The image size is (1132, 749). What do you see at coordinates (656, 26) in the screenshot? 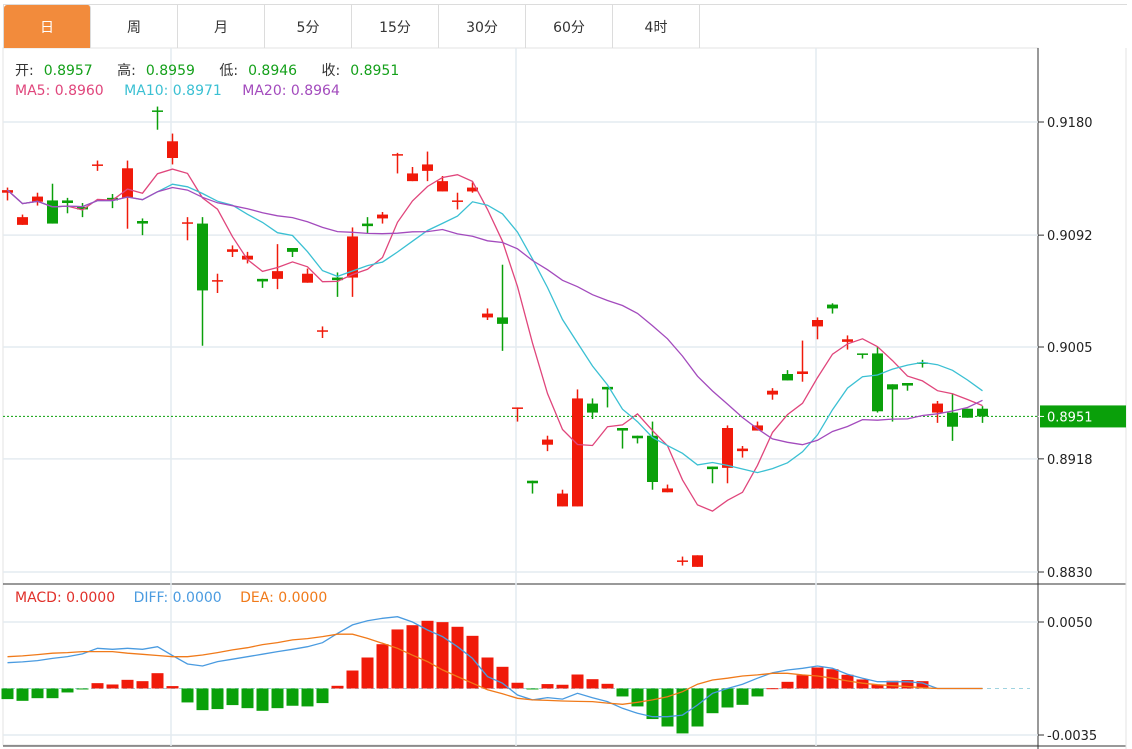
I see `tab-7: 4时` at bounding box center [656, 26].